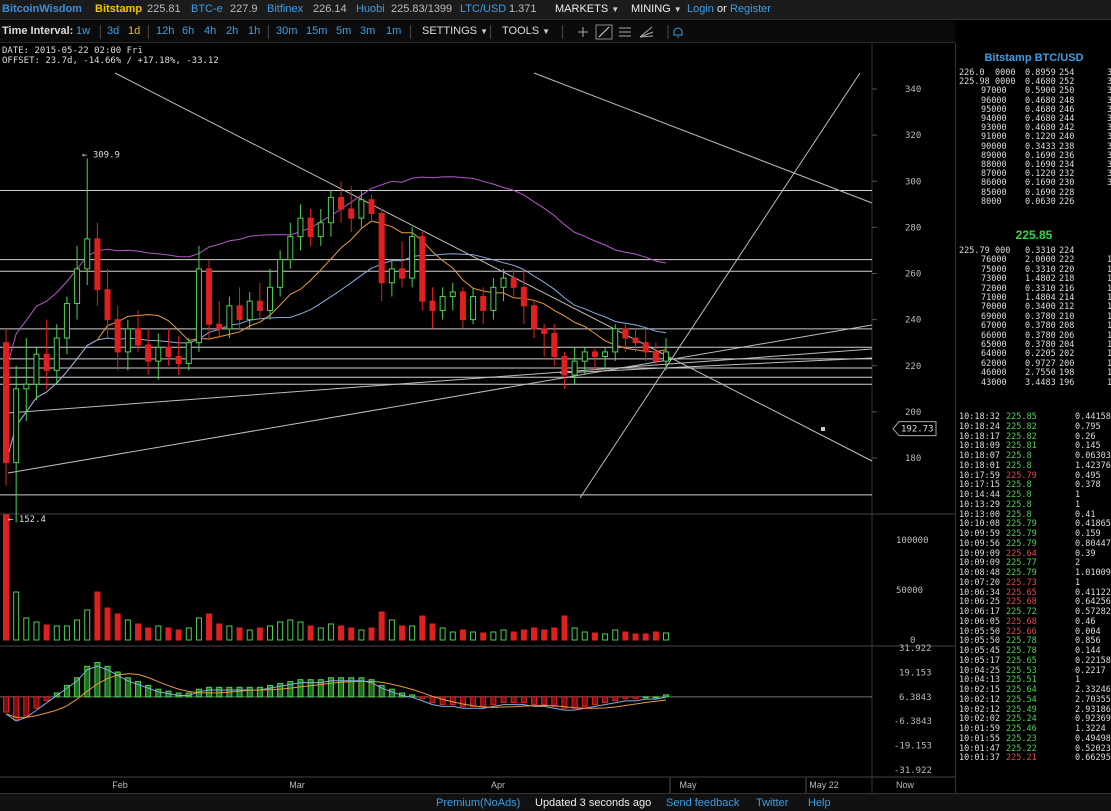  Describe the element at coordinates (909, 591) in the screenshot. I see `volume-tick-label: 50000` at that location.